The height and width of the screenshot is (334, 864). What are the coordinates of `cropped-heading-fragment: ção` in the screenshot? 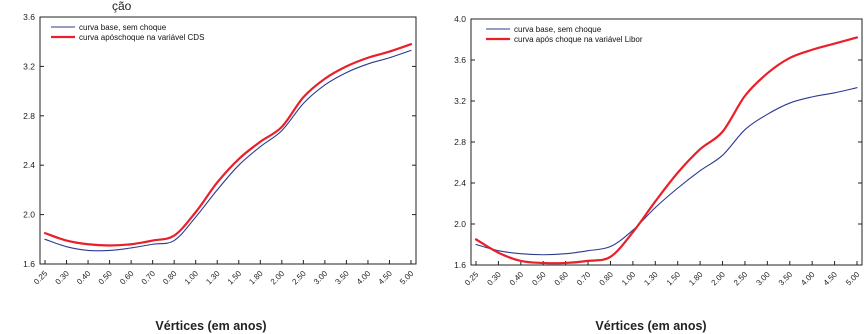 It's located at (122, 6).